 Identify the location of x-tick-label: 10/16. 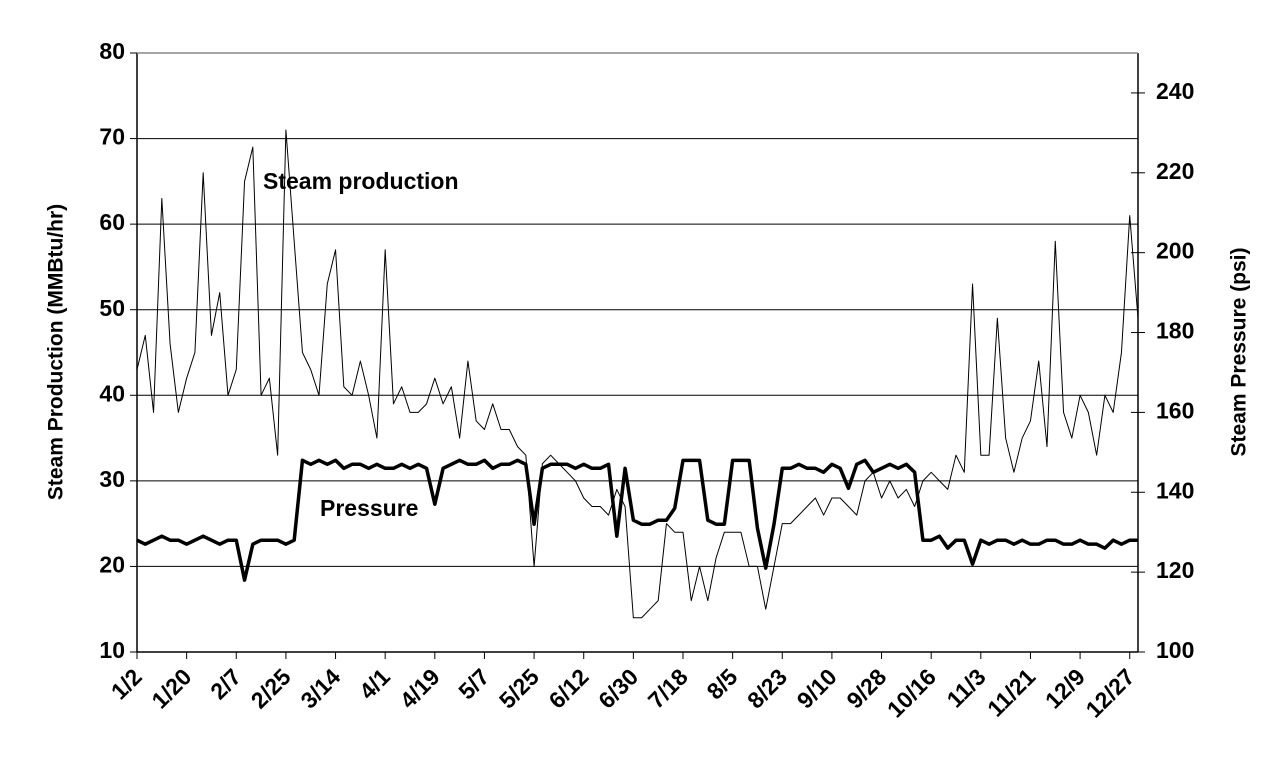
(911, 692).